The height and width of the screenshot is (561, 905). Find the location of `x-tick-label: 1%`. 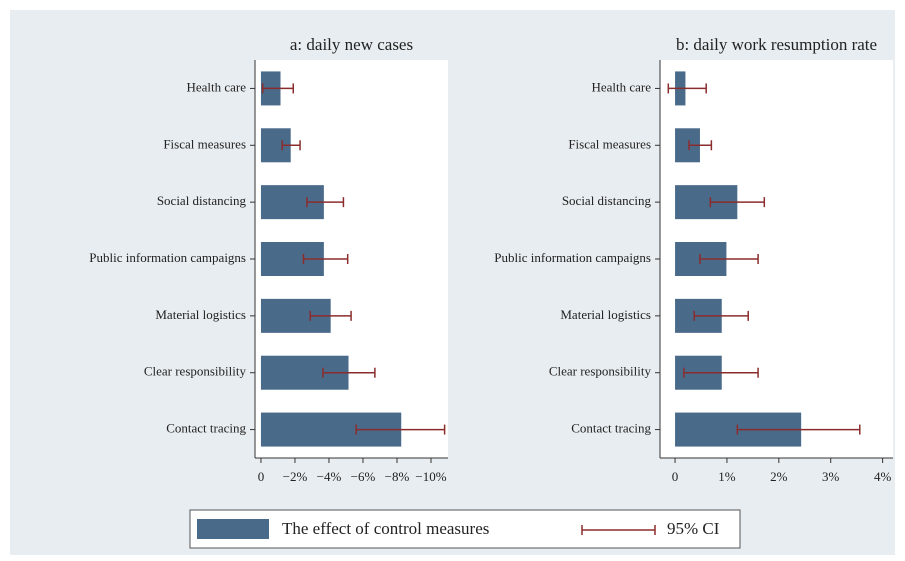

x-tick-label: 1% is located at coordinates (727, 476).